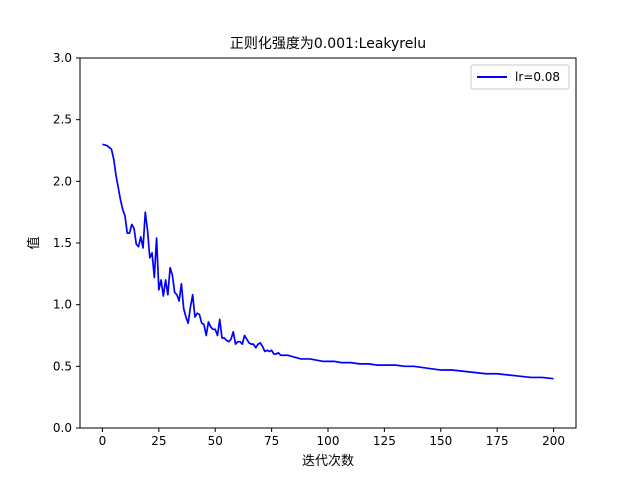  I want to click on y-axis-ticks: 0.0 0.5 1.0 1.5 2.0 2.5 3.0, so click(66, 243).